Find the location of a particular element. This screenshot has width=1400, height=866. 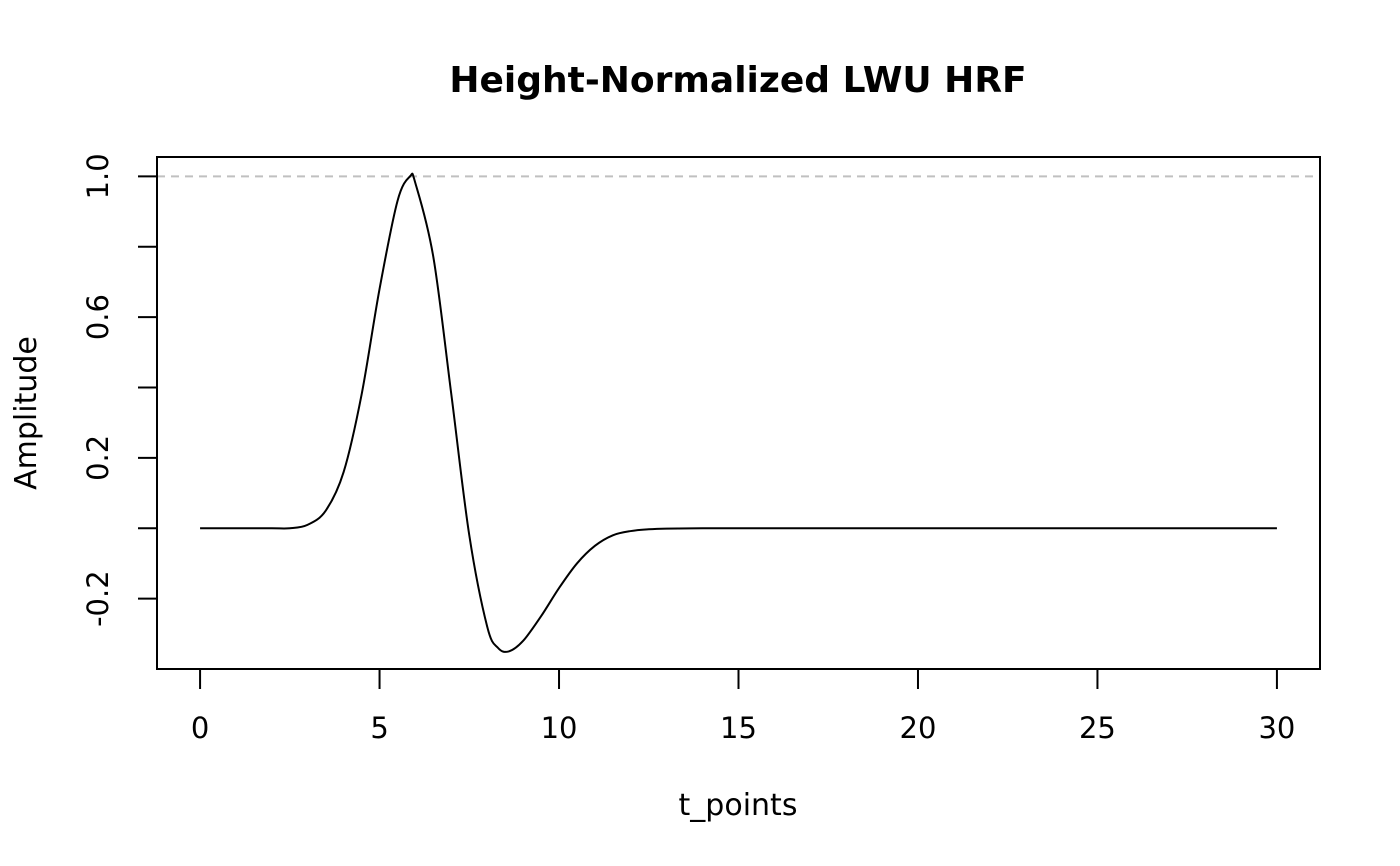

y-tick-label: 0.2 is located at coordinates (98, 458).